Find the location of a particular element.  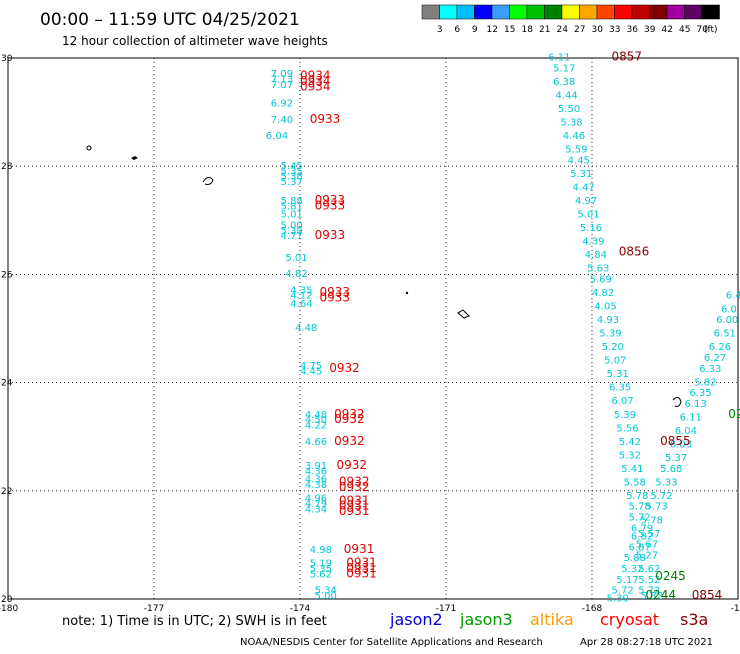

wave-height-label: 4.97 is located at coordinates (586, 201).